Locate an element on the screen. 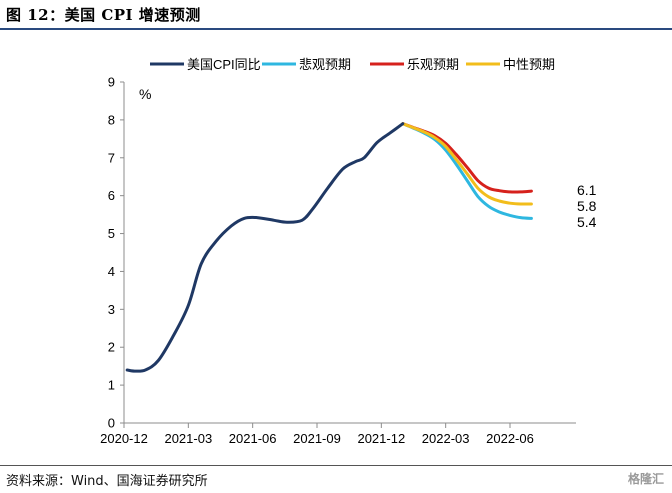  end-value-label: 5.8 is located at coordinates (587, 206).